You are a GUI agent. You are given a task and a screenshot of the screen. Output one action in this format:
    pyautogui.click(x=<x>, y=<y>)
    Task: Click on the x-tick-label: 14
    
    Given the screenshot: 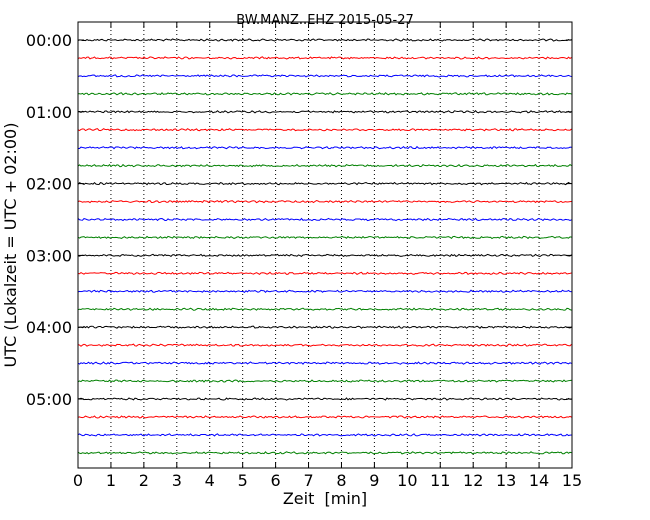 What is the action you would take?
    pyautogui.click(x=539, y=480)
    